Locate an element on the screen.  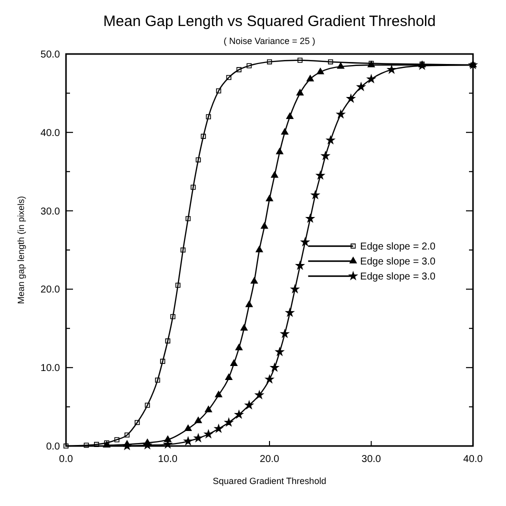
x-tick-label: 10.0 is located at coordinates (168, 459).